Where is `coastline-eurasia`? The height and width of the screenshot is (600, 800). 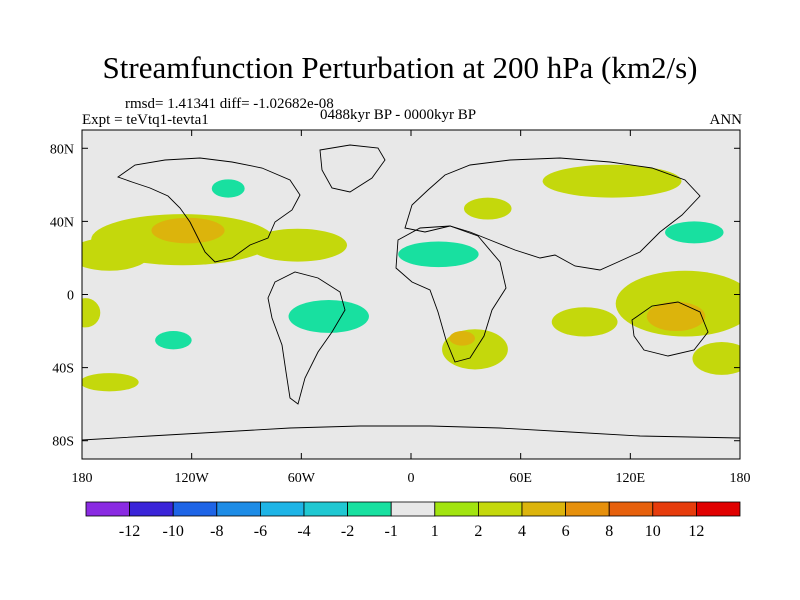 coastline-eurasia is located at coordinates (552, 214).